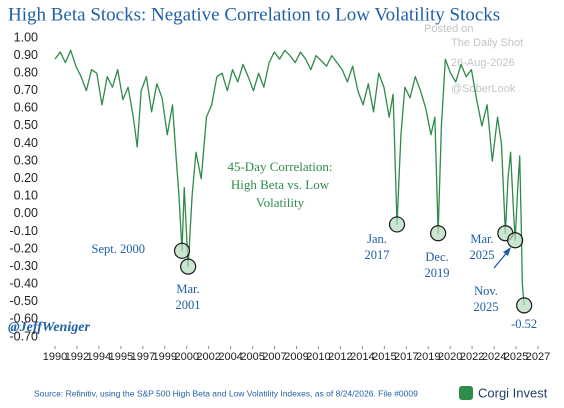 The image size is (564, 408). What do you see at coordinates (296, 357) in the screenshot?
I see `x-tick-label: 2009` at bounding box center [296, 357].